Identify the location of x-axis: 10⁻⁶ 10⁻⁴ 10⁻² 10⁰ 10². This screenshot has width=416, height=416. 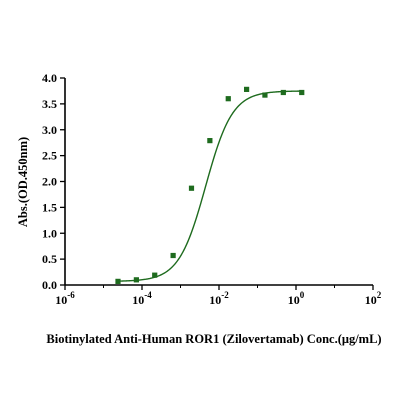
(218, 295).